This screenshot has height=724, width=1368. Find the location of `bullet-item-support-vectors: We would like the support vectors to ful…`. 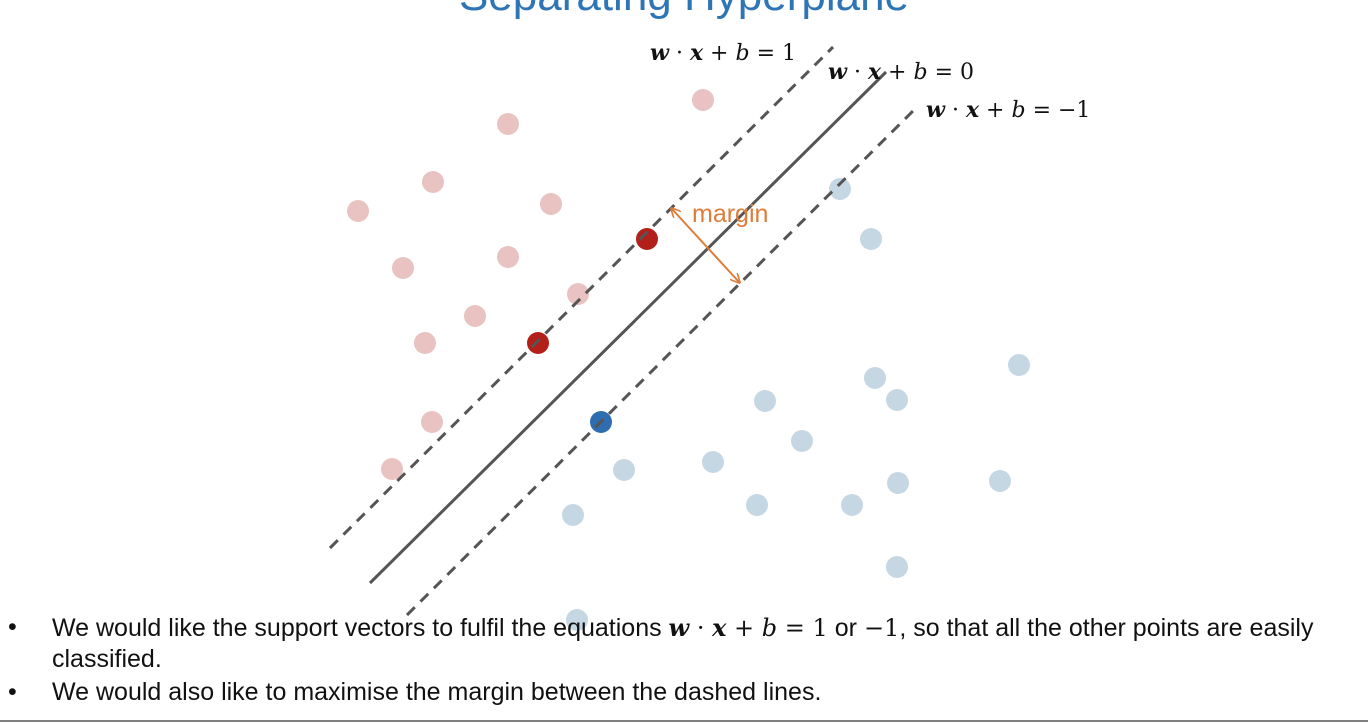

bullet-item-support-vectors: We would like the support vectors to ful… is located at coordinates (684, 643).